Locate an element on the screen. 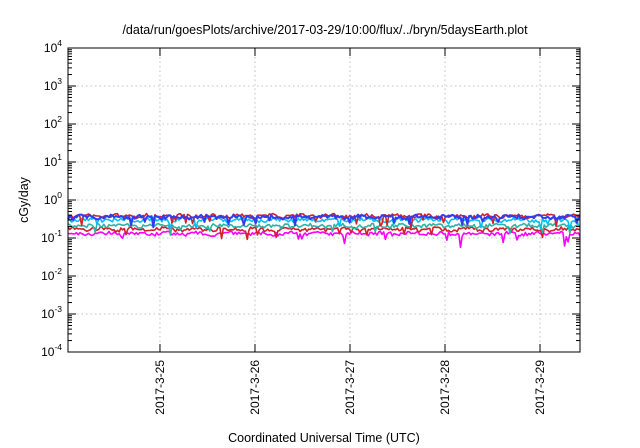 The width and height of the screenshot is (640, 448). x-tick-label: 2017-3-27 is located at coordinates (350, 387).